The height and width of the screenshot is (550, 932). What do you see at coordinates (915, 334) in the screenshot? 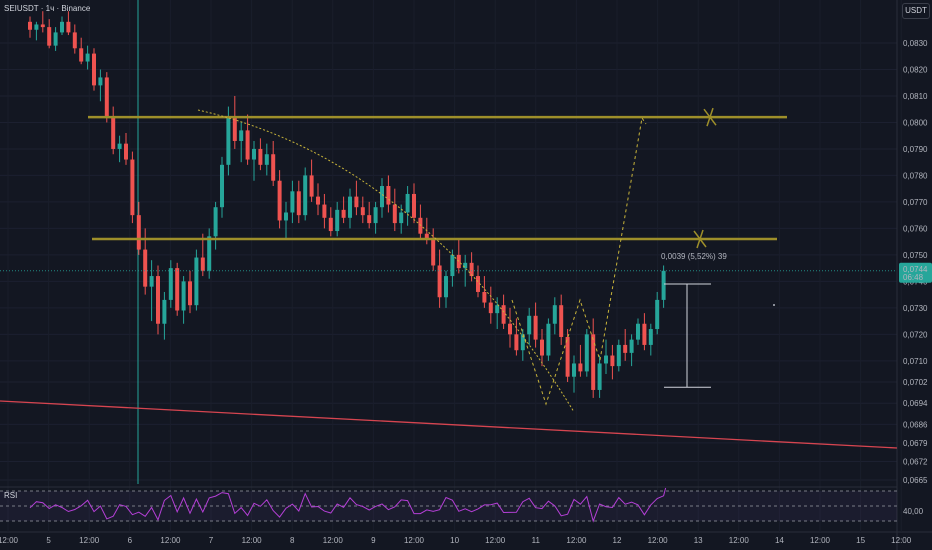
I see `price-tick-label: 0,0720` at bounding box center [915, 334].